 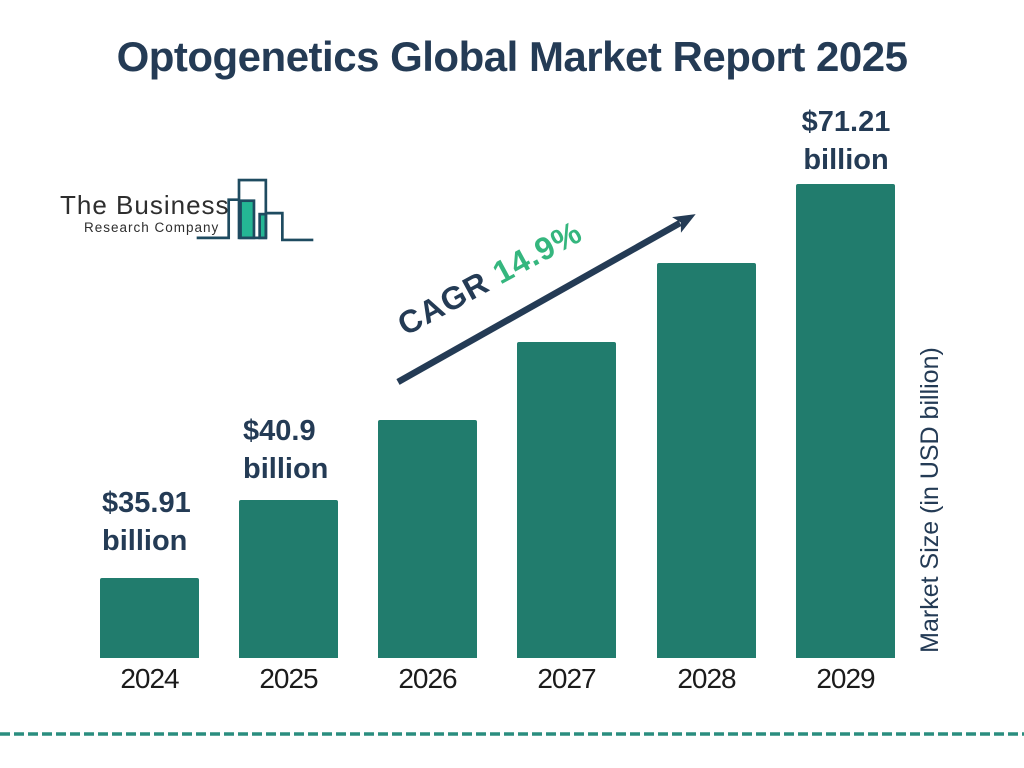 I want to click on value-label-2025: $40.9 billion, so click(x=285, y=450).